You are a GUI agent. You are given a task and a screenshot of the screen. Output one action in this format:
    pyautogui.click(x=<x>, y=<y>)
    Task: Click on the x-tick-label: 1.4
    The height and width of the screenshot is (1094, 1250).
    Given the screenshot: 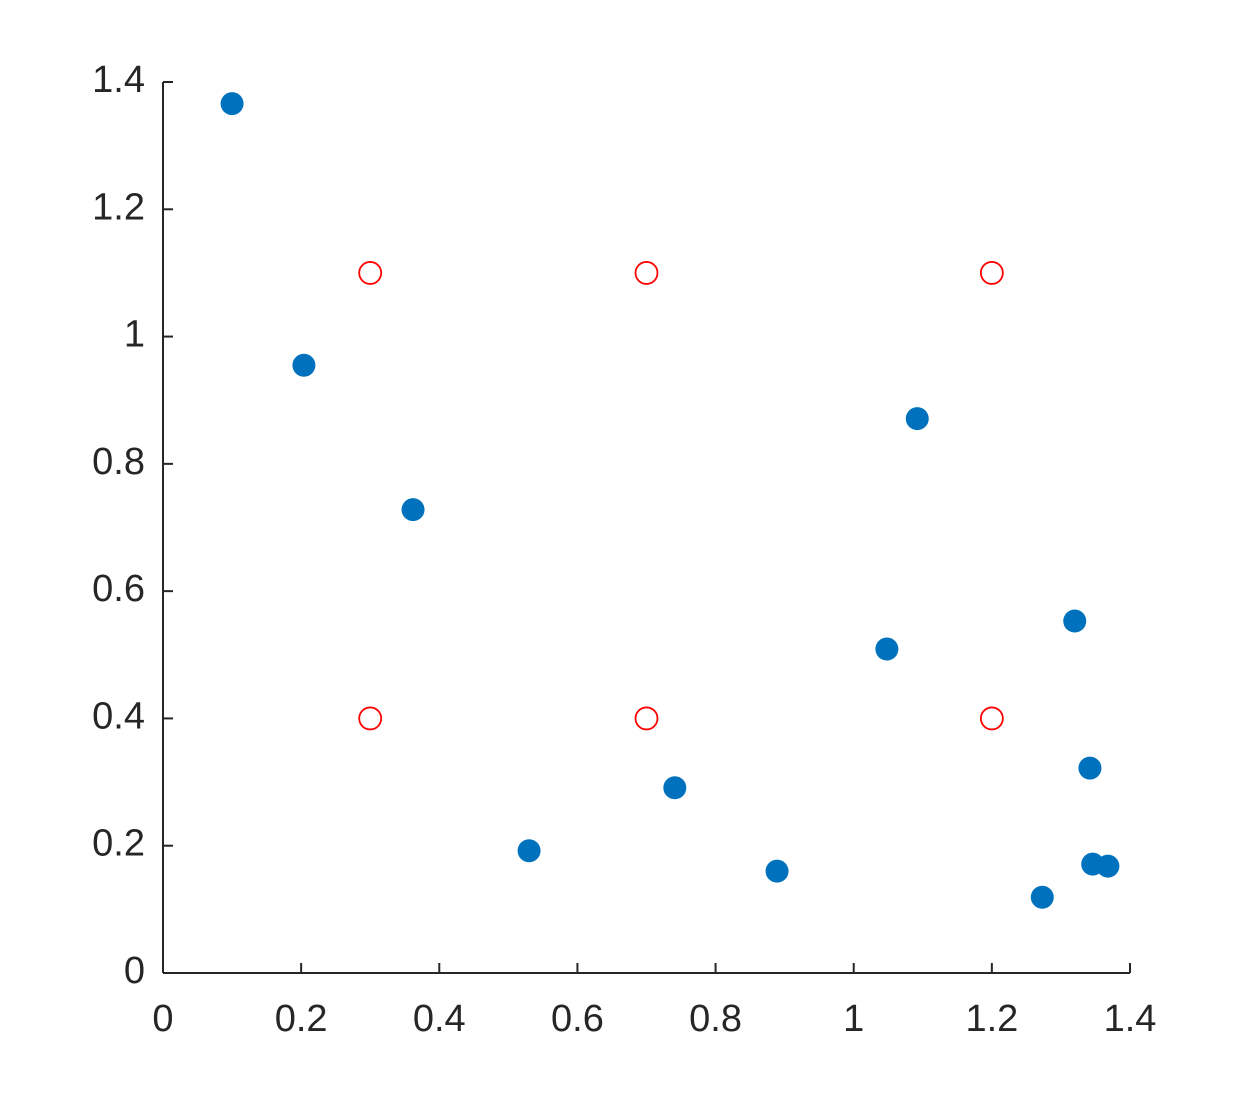 What is the action you would take?
    pyautogui.click(x=1130, y=1019)
    